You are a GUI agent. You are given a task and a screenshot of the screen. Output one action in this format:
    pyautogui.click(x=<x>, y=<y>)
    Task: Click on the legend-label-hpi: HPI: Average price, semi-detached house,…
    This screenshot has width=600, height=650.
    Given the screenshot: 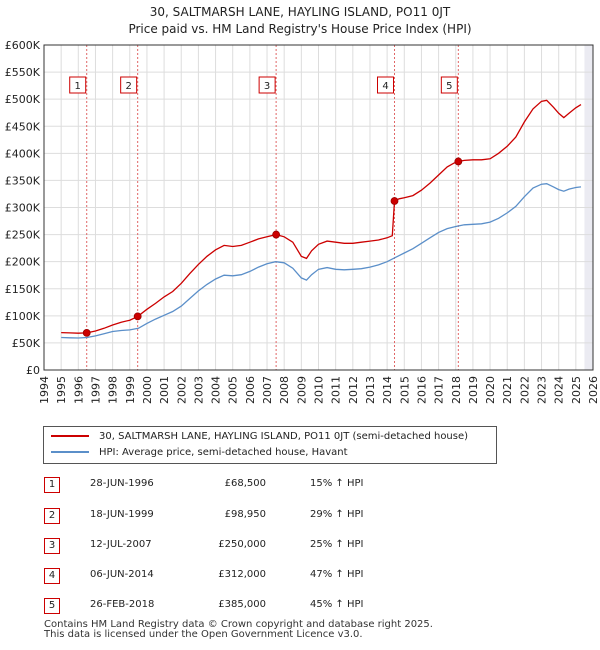 What is the action you would take?
    pyautogui.click(x=223, y=452)
    